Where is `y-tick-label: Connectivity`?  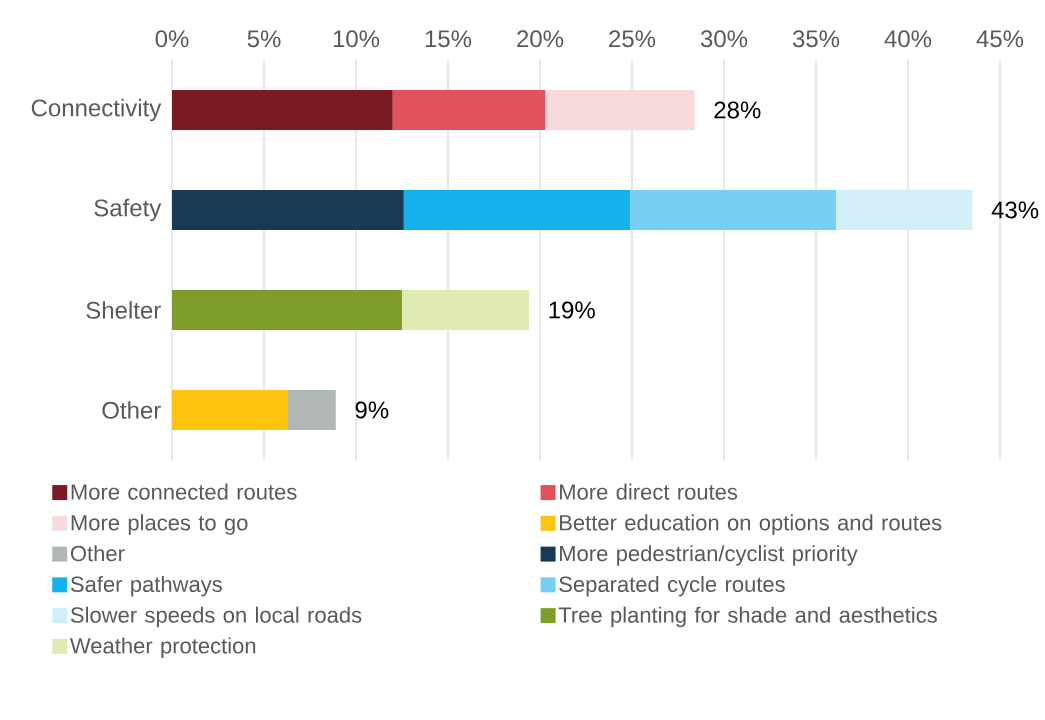 y-tick-label: Connectivity is located at coordinates (96, 110).